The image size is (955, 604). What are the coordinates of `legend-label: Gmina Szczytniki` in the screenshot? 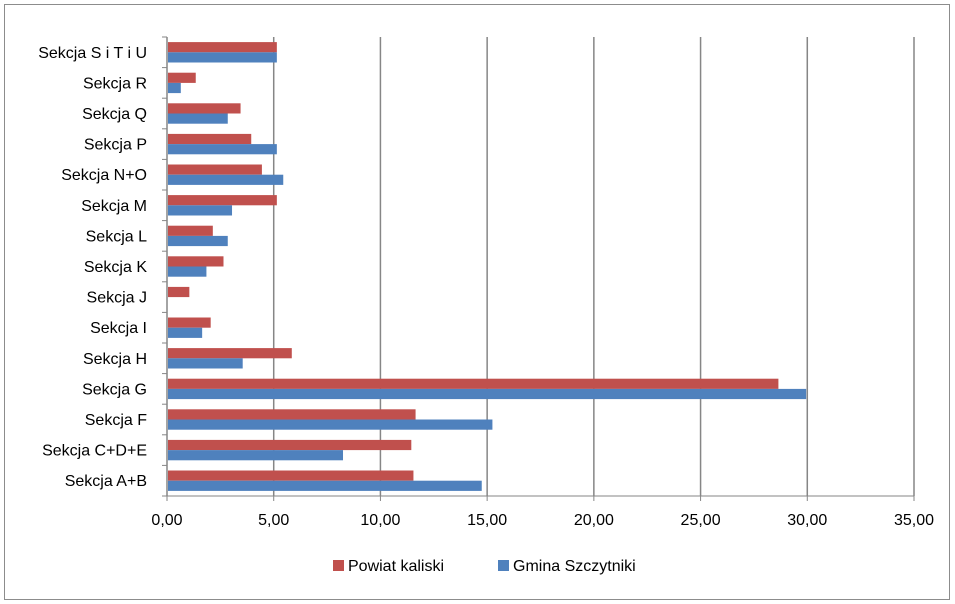 It's located at (574, 566).